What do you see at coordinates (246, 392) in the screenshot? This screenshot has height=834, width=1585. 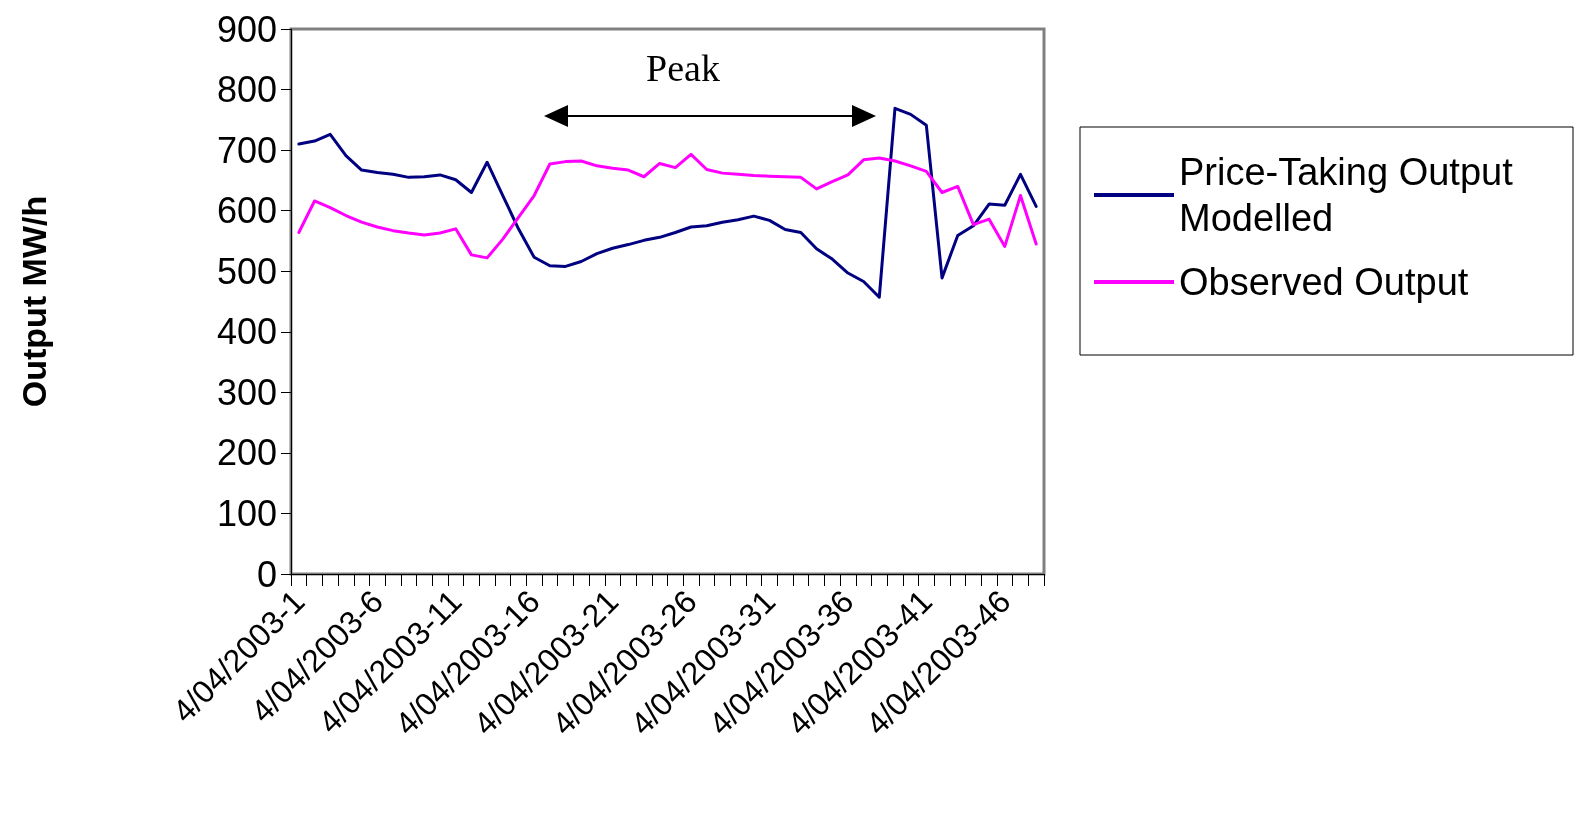 I see `y-tick-label: 300` at bounding box center [246, 392].